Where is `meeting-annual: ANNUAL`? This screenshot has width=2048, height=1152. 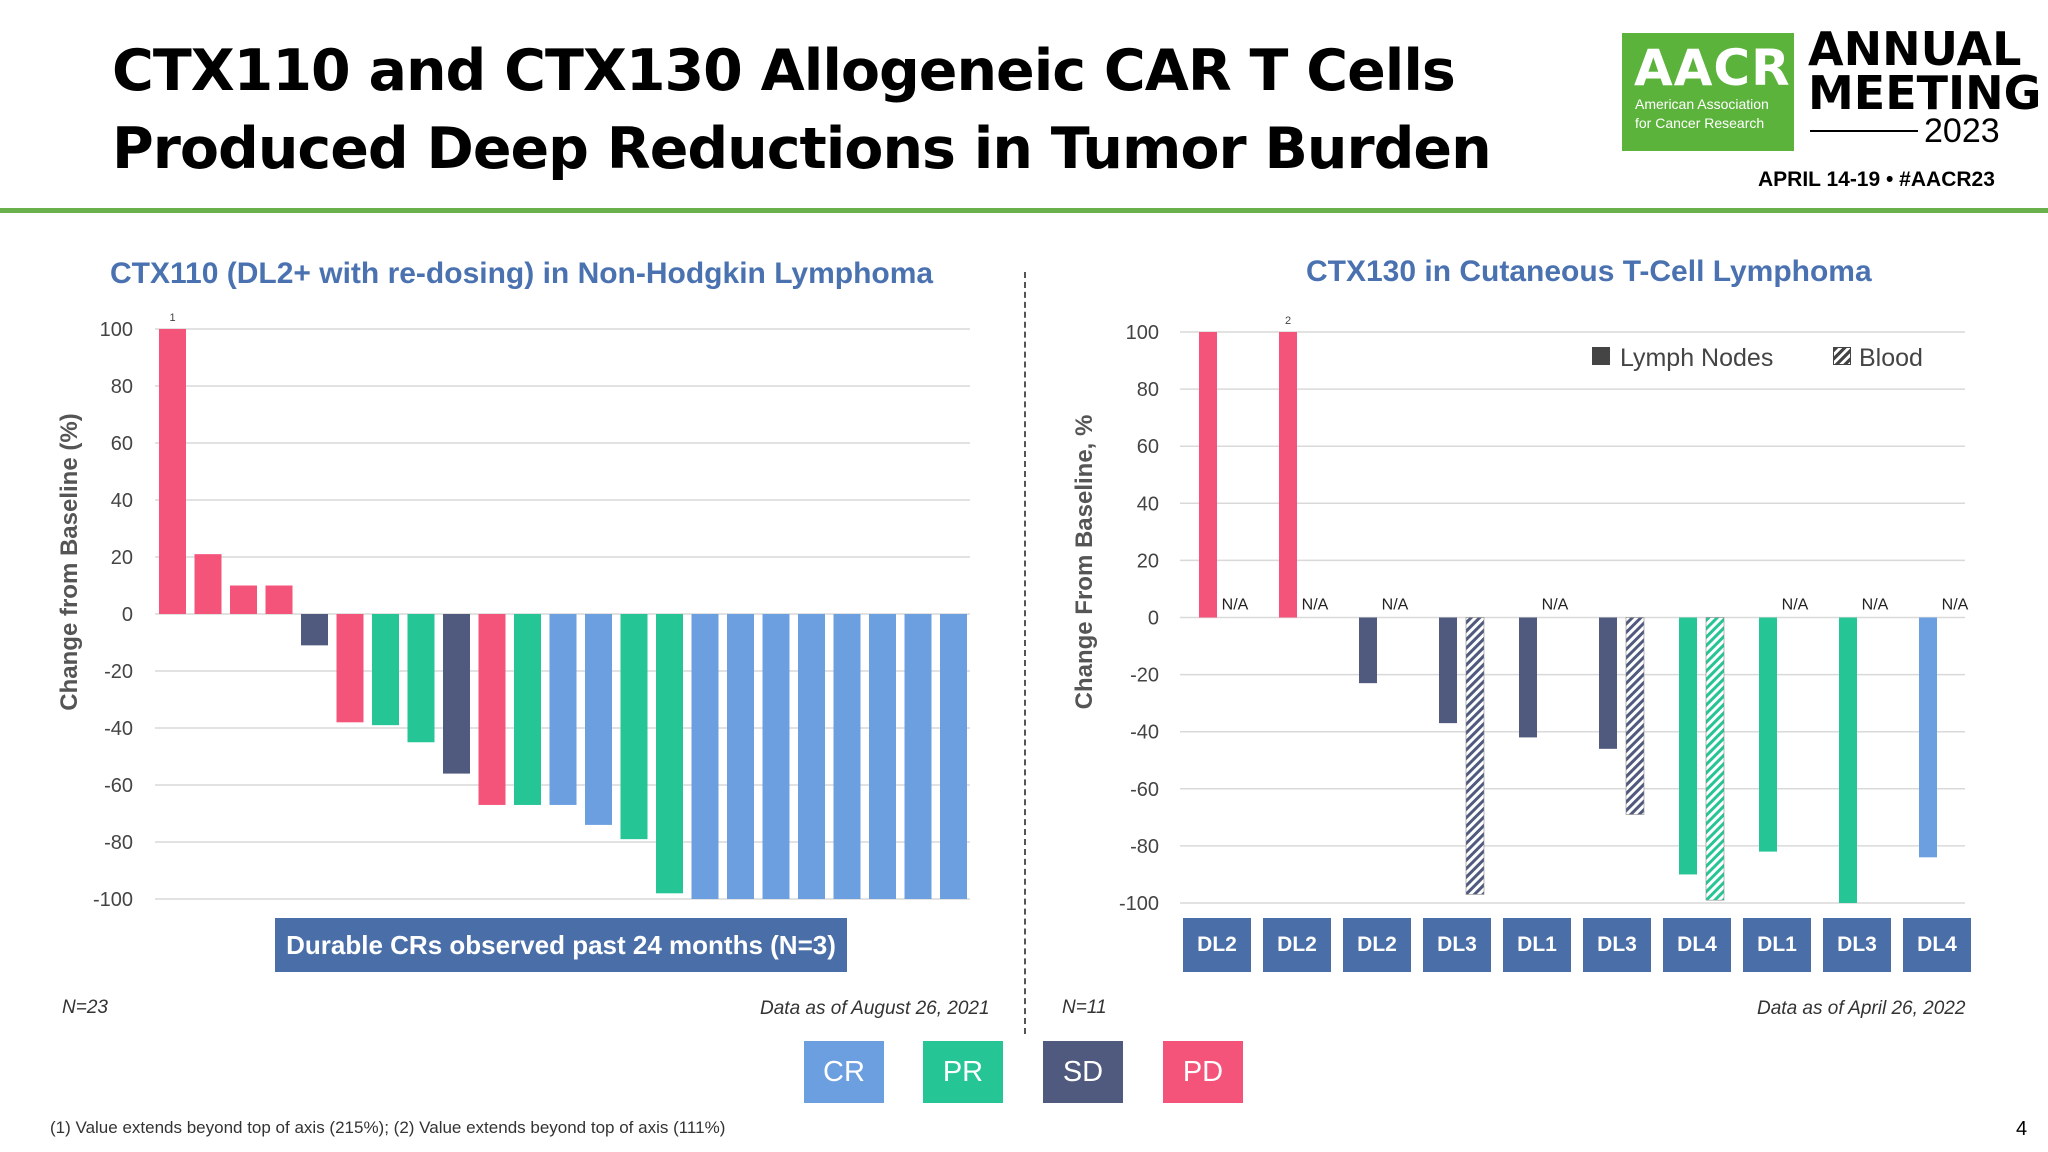 meeting-annual: ANNUAL is located at coordinates (1915, 49).